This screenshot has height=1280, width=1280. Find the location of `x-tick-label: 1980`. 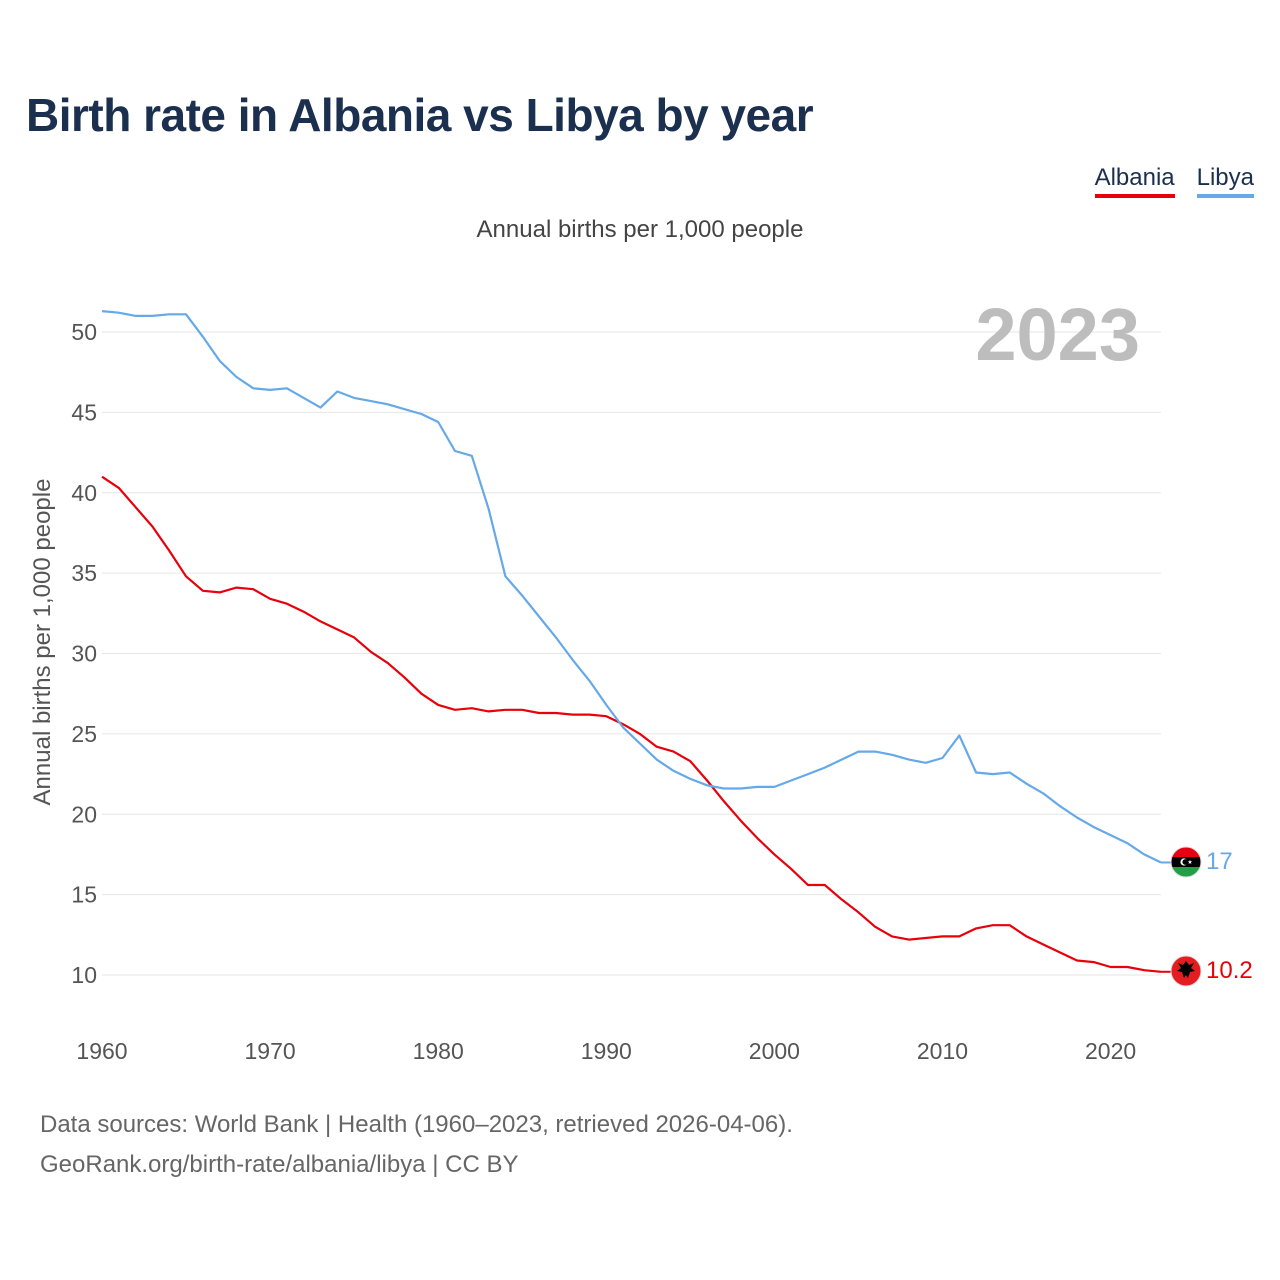

x-tick-label: 1980 is located at coordinates (438, 1051).